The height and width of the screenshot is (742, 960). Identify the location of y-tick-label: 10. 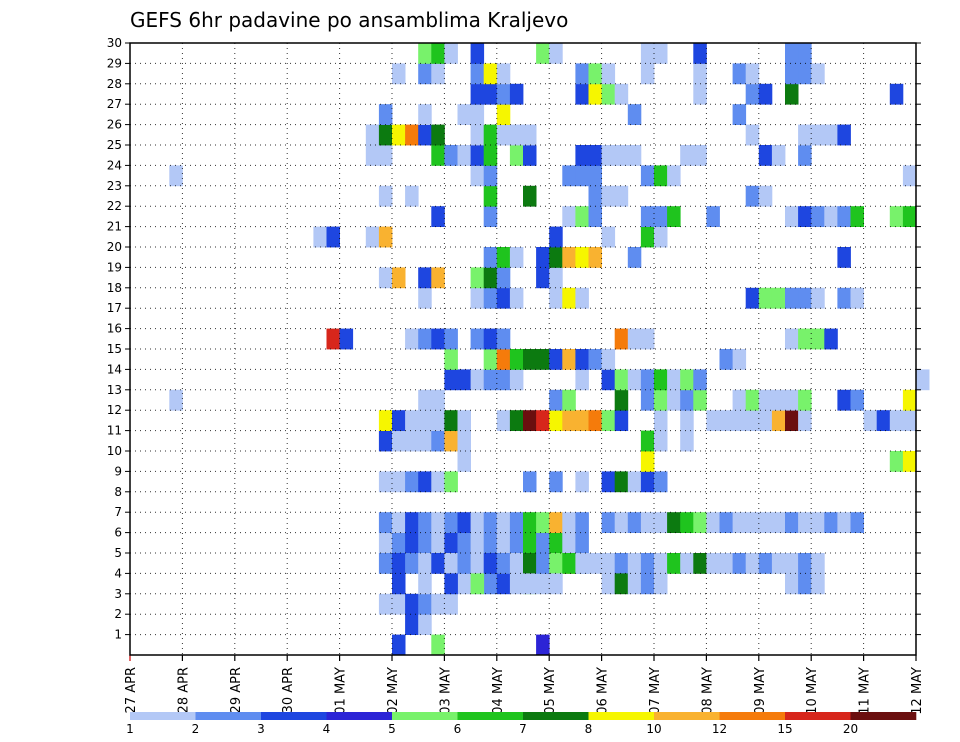
(114, 451).